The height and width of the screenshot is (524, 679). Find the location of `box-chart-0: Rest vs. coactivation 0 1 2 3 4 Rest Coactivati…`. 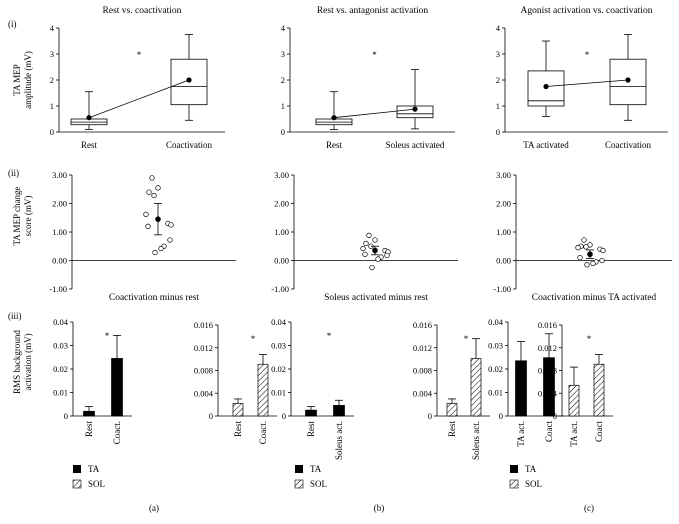

box-chart-0: Rest vs. coactivation 0 1 2 3 4 Rest Coactivati… is located at coordinates (137, 78).